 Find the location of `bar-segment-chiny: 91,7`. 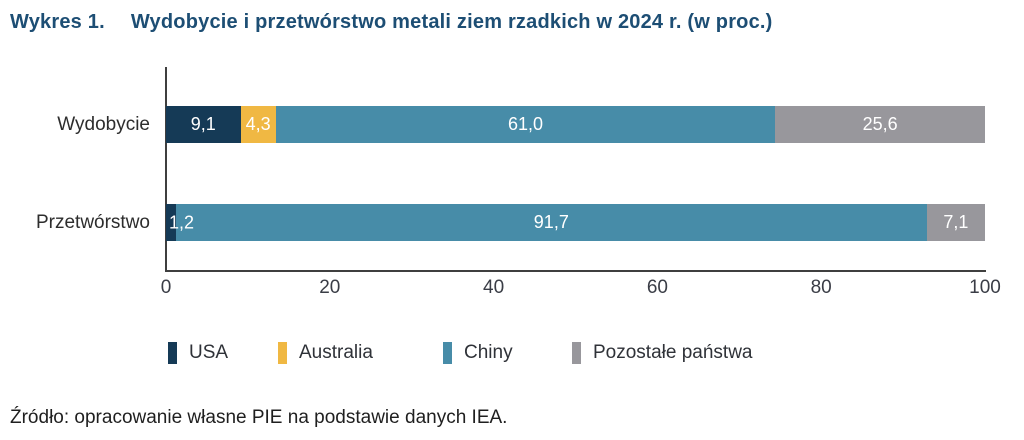

bar-segment-chiny: 91,7 is located at coordinates (551, 222).